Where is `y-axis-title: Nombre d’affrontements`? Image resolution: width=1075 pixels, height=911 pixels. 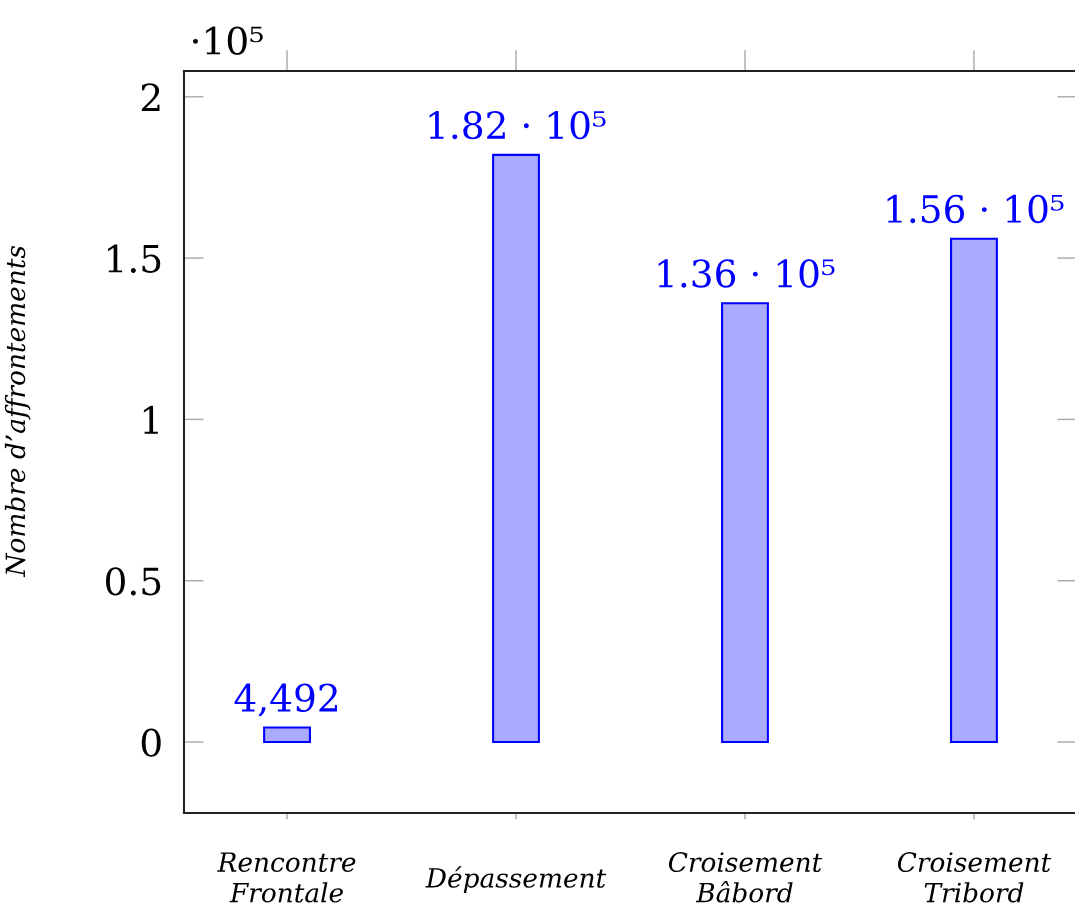 y-axis-title: Nombre d’affrontements is located at coordinates (17, 411).